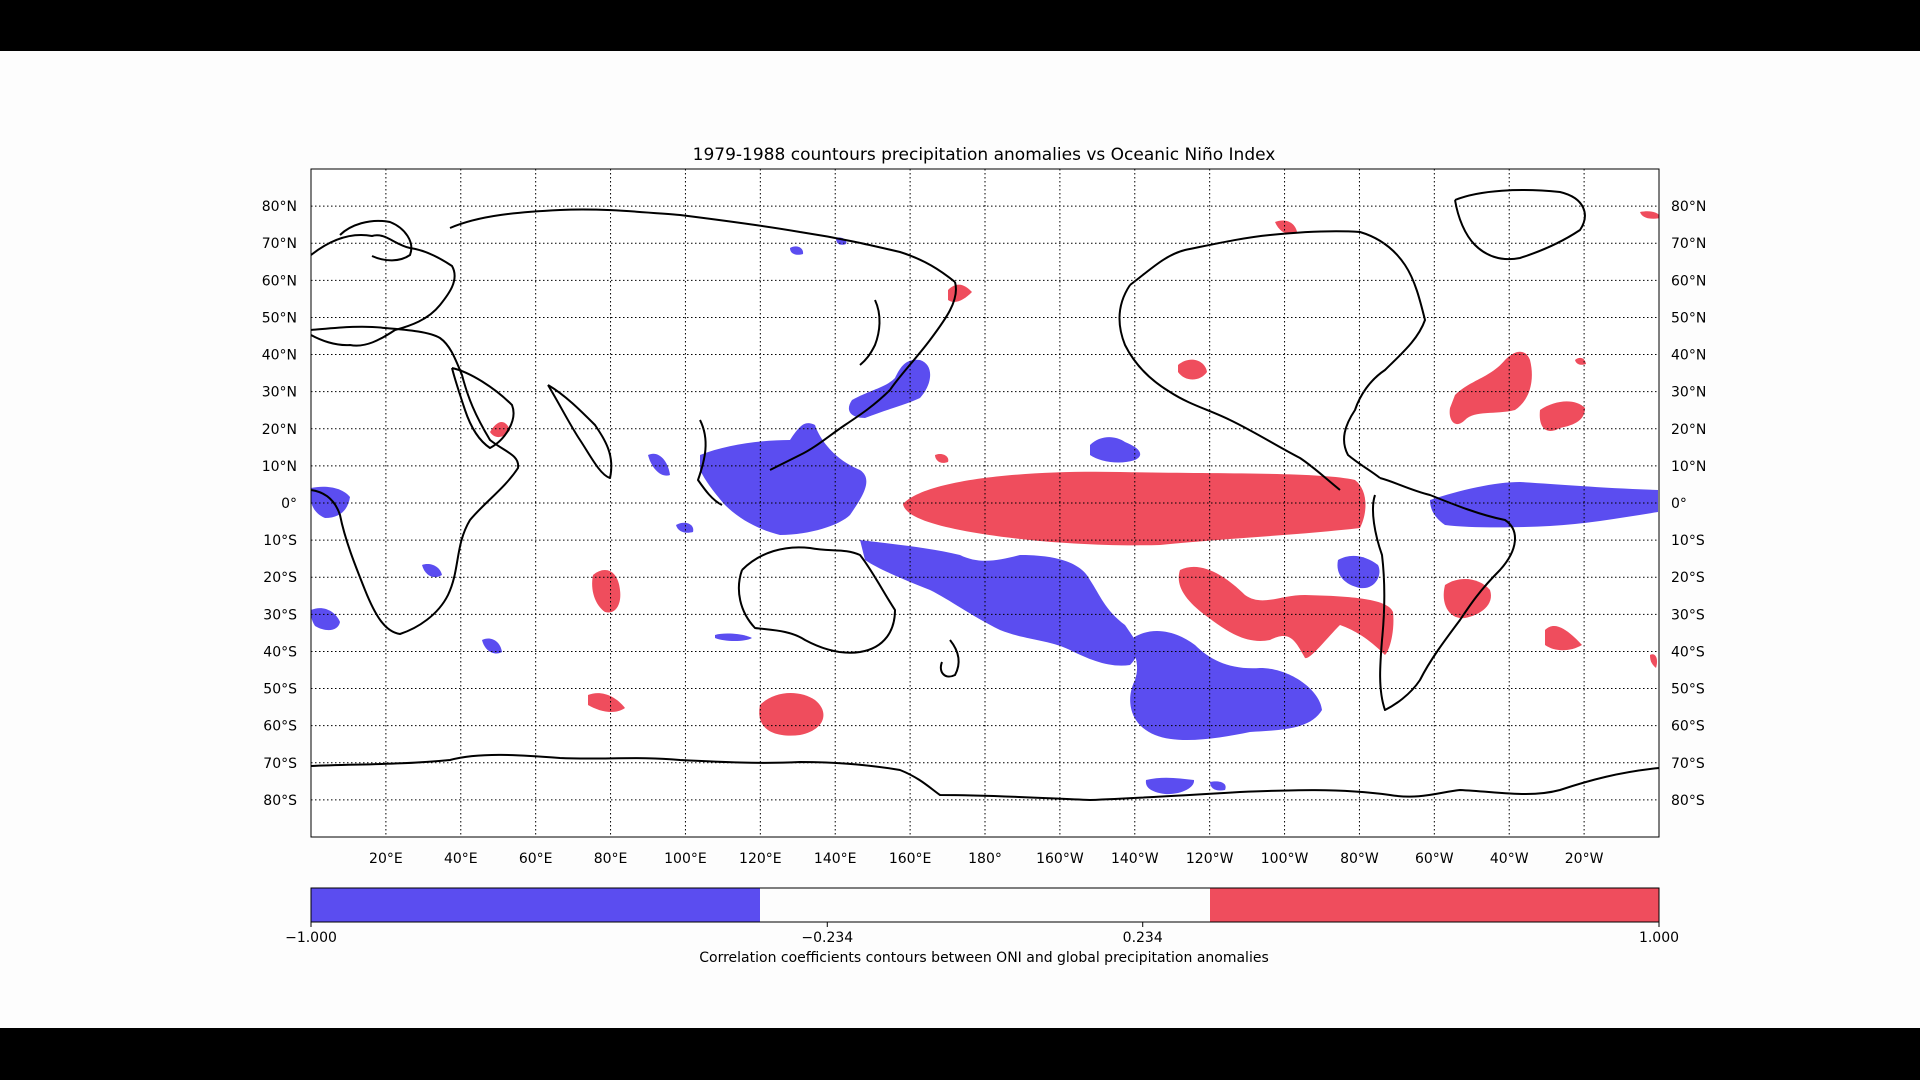 This screenshot has height=1080, width=1920. I want to click on latitude-tick-label-right: 70°S, so click(1688, 764).